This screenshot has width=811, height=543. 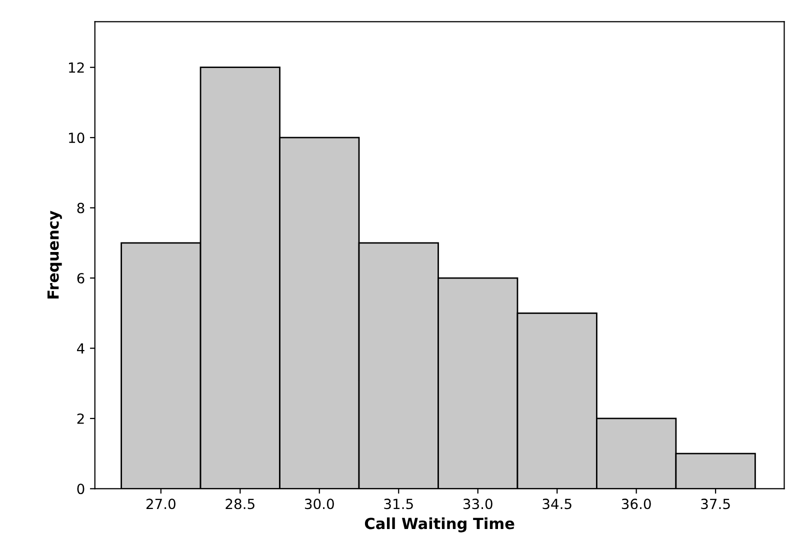 I want to click on y-tick-label: 6, so click(x=80, y=278).